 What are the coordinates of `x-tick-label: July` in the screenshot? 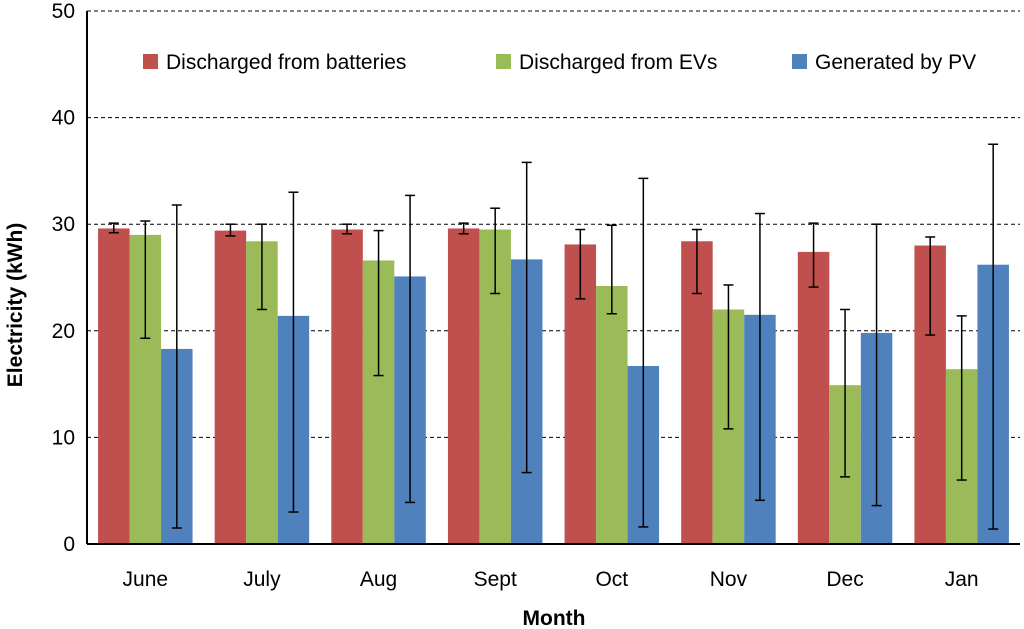 It's located at (262, 579).